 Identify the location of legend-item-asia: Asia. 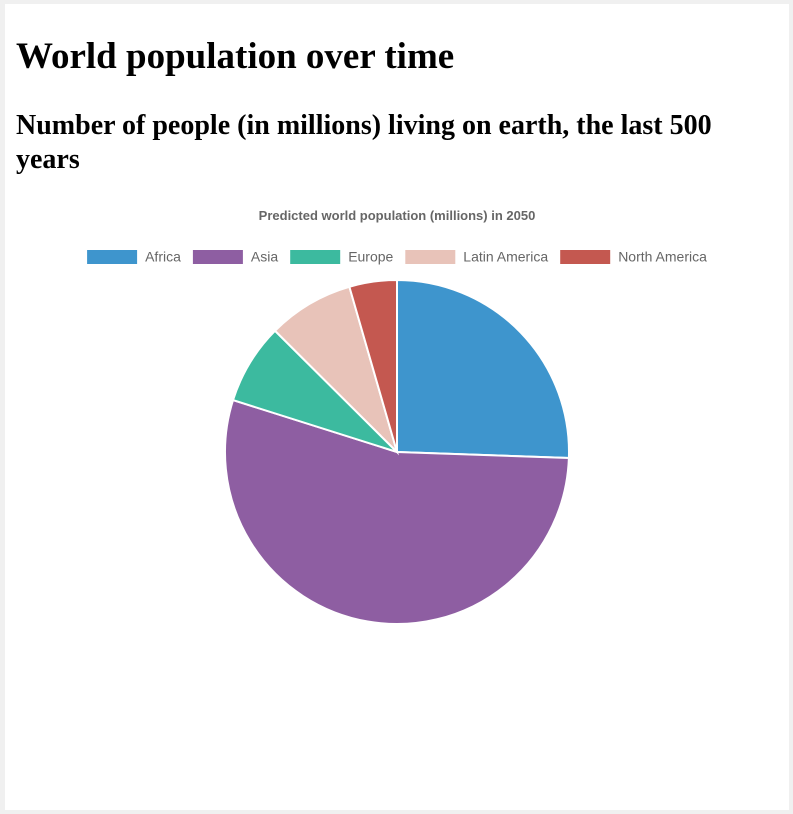
(235, 257).